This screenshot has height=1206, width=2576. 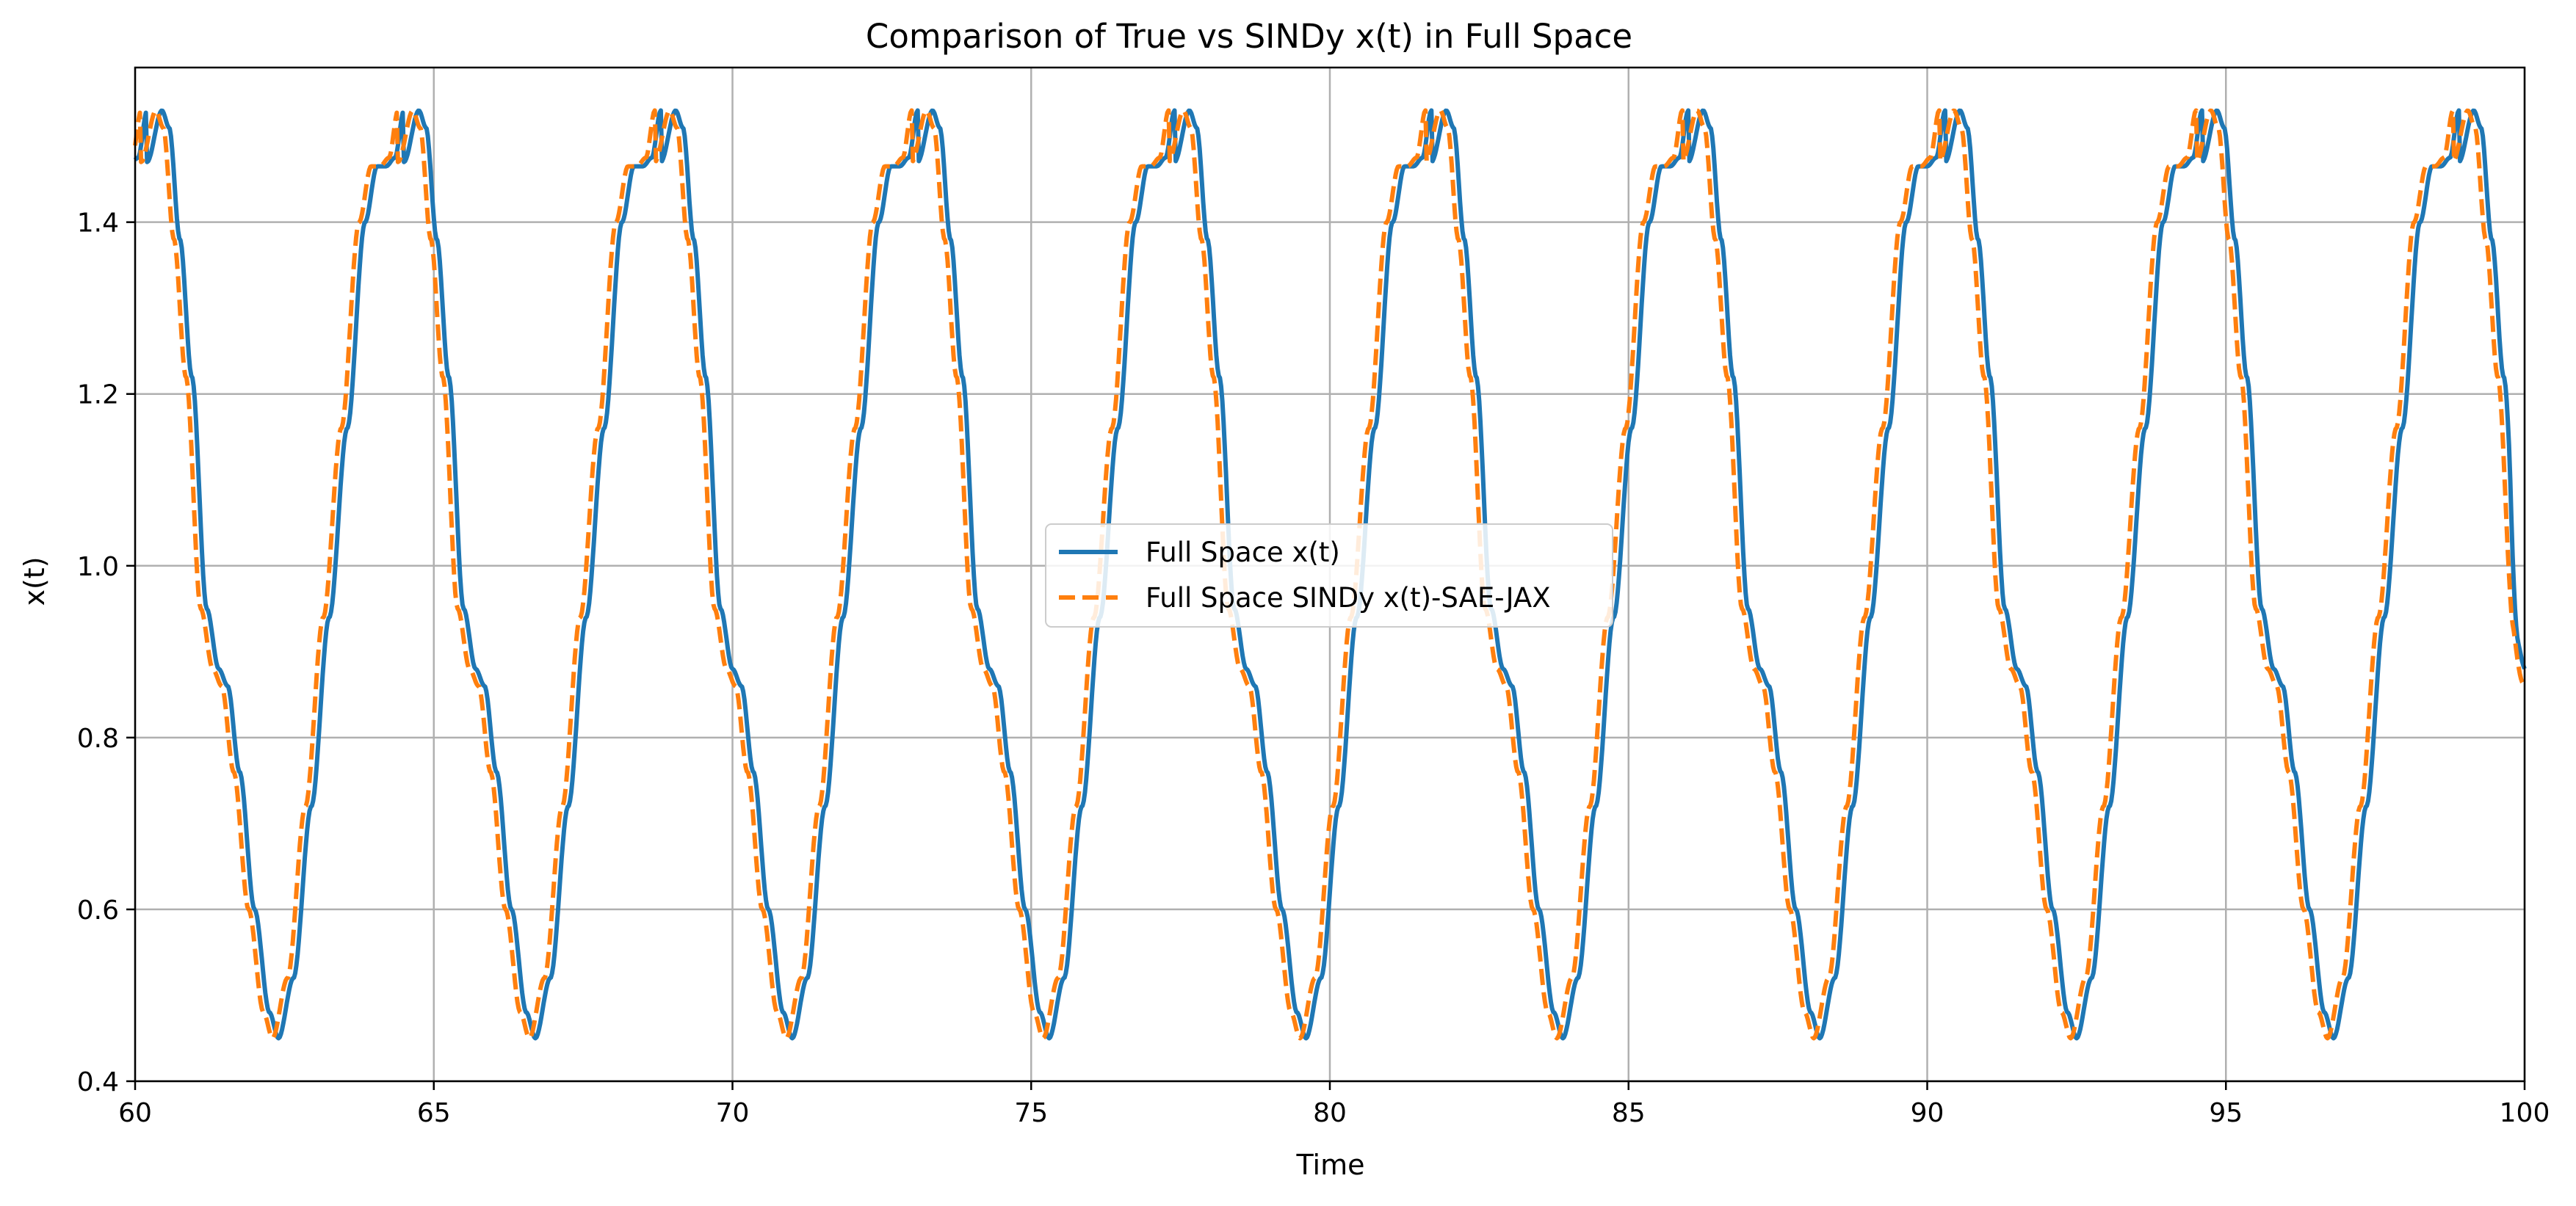 What do you see at coordinates (1927, 1113) in the screenshot?
I see `x-tick-label: 90` at bounding box center [1927, 1113].